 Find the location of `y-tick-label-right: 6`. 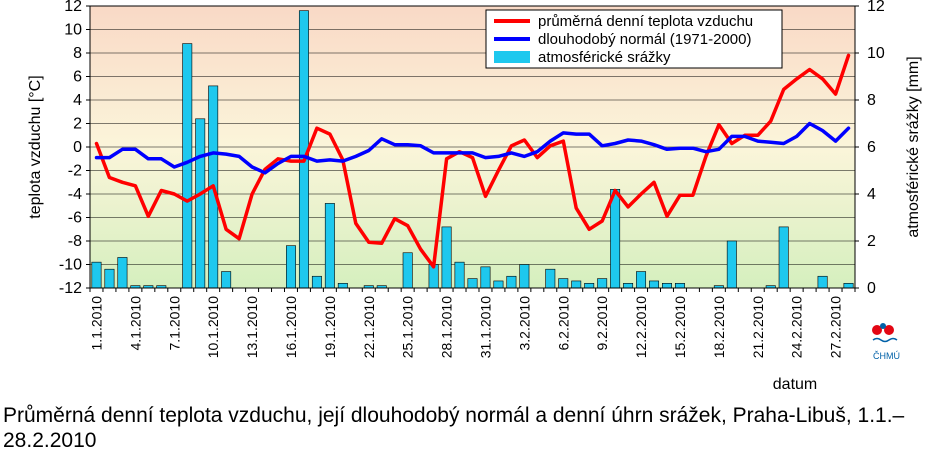

y-tick-label-right: 6 is located at coordinates (871, 147).